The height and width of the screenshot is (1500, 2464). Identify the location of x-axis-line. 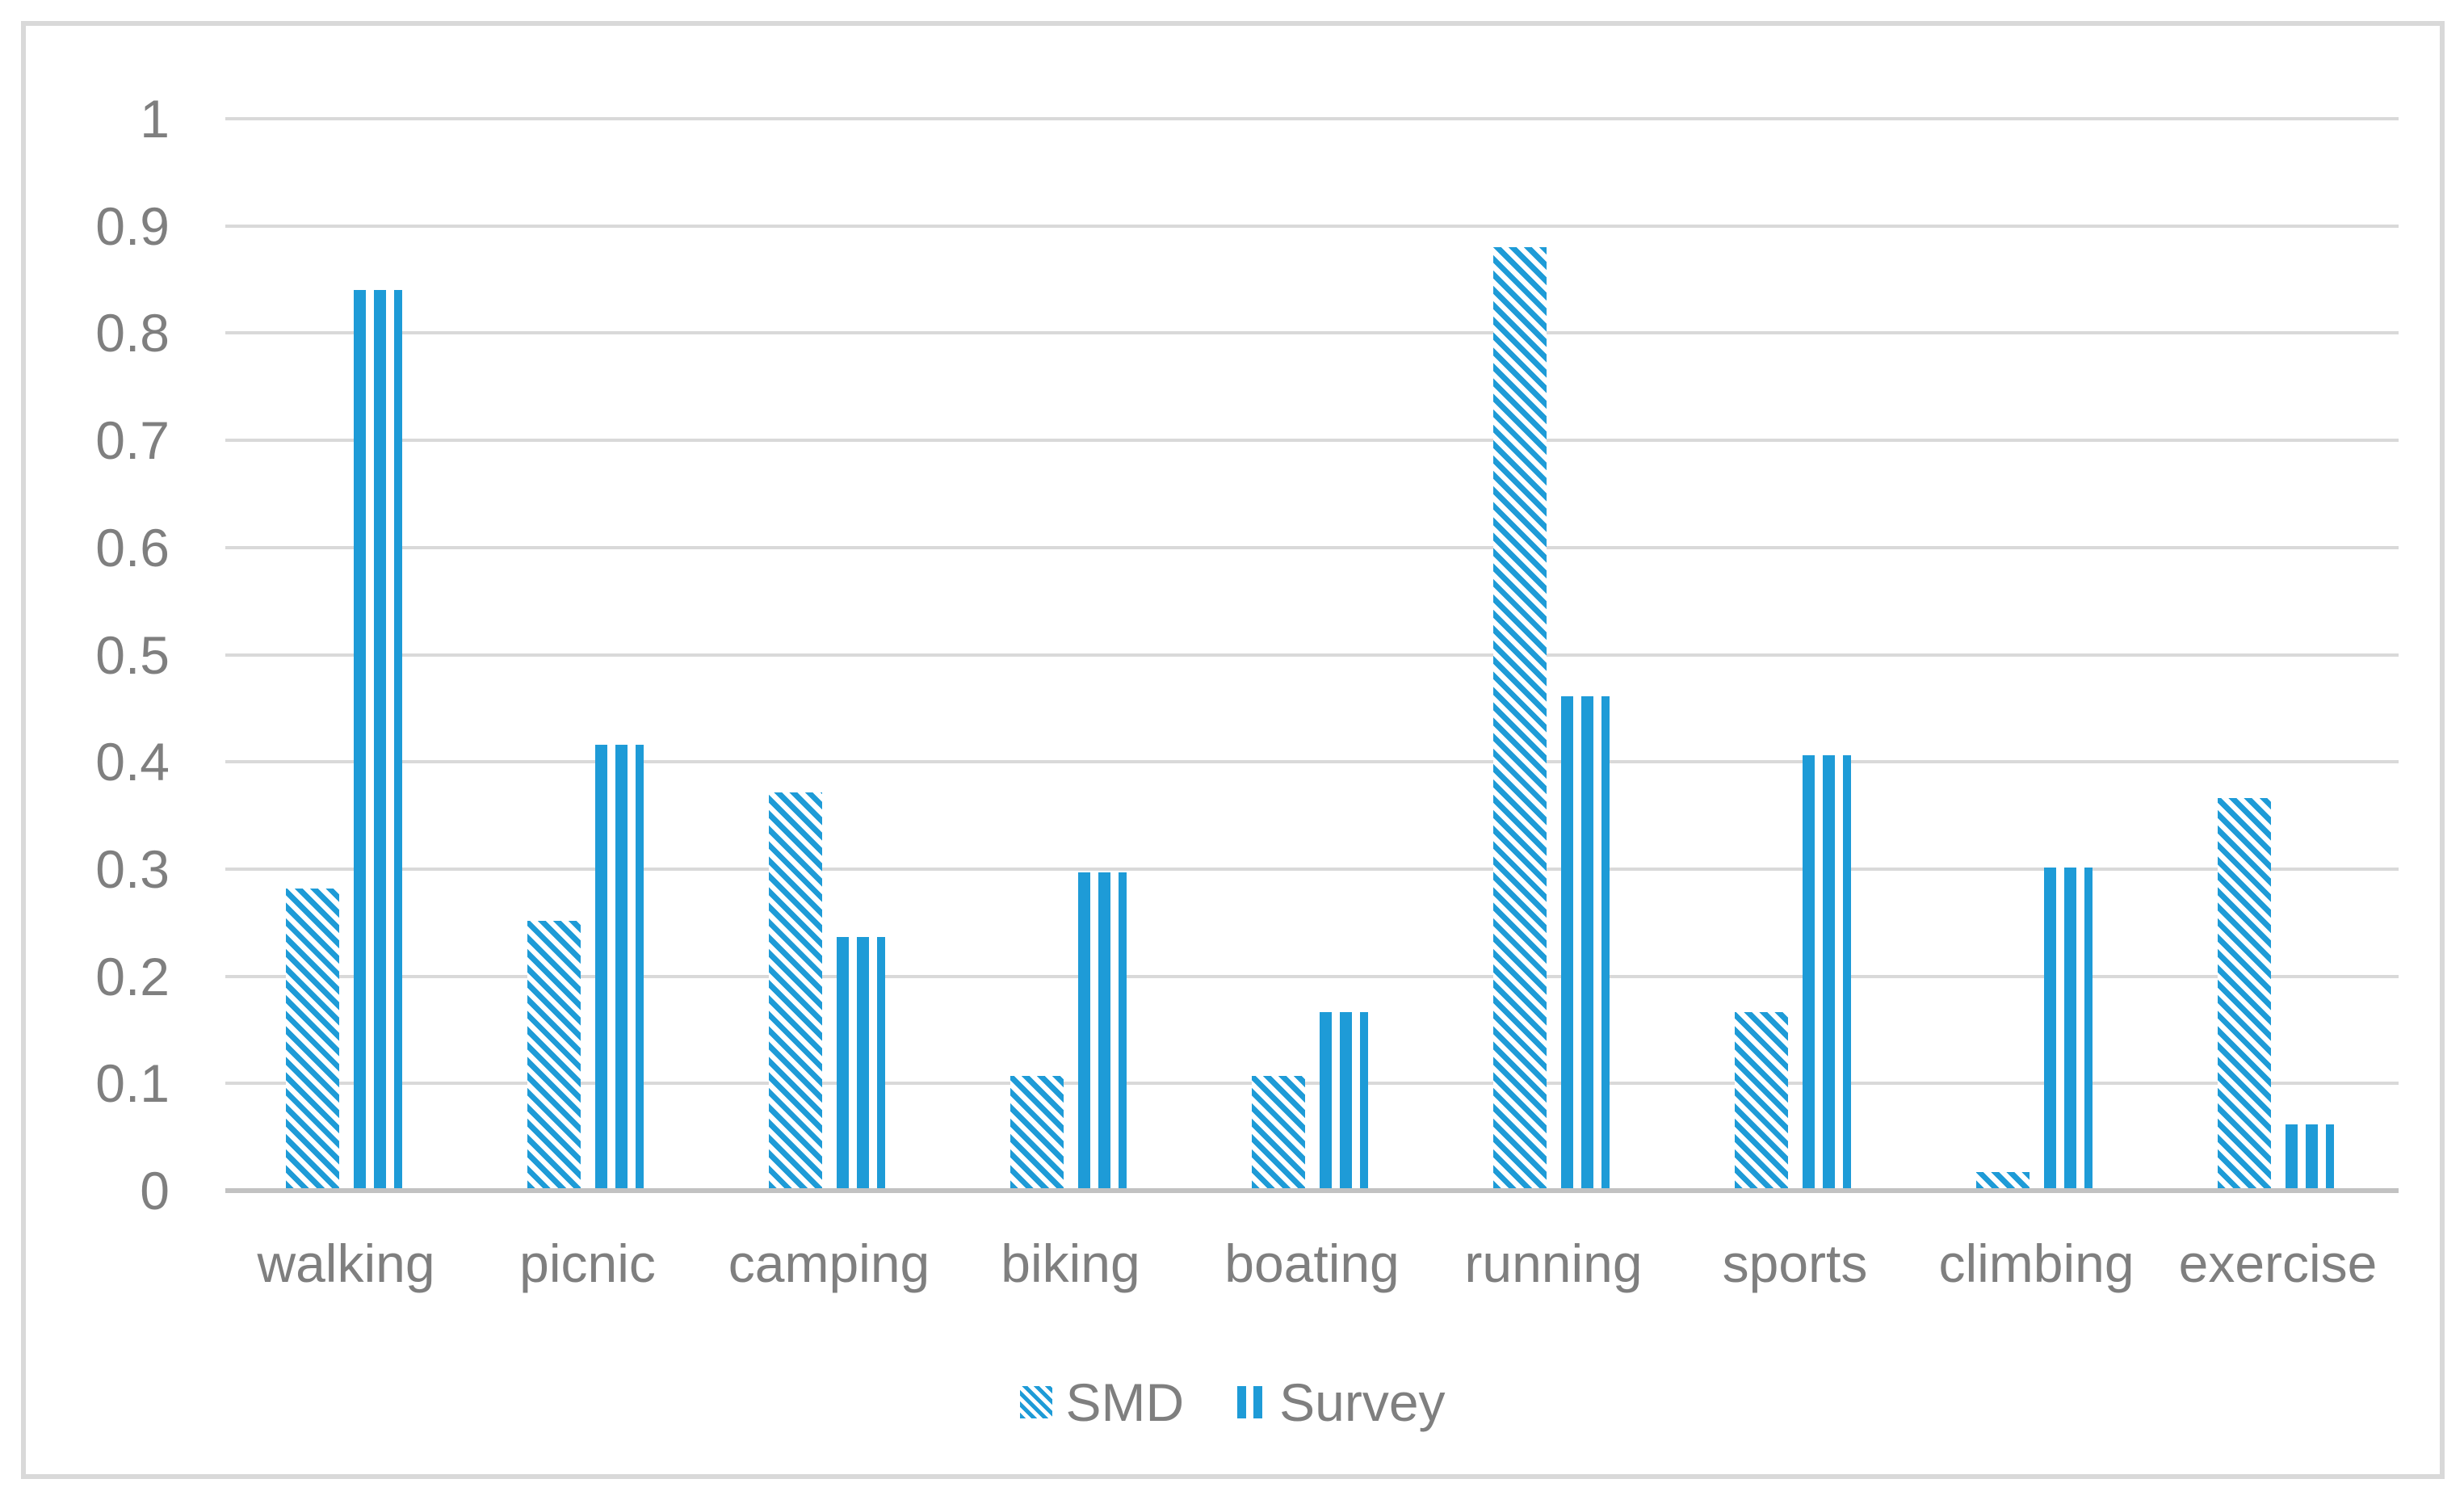
(1312, 1190).